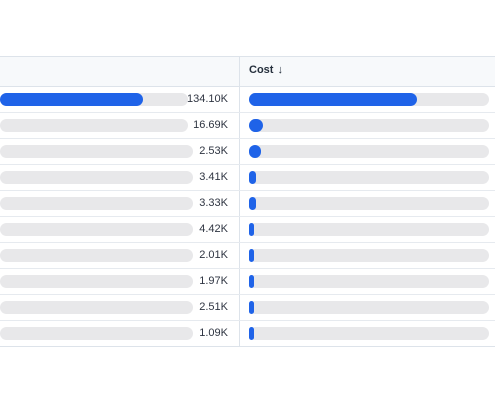 This screenshot has width=495, height=400. Describe the element at coordinates (213, 203) in the screenshot. I see `row-value: 3.33K` at that location.